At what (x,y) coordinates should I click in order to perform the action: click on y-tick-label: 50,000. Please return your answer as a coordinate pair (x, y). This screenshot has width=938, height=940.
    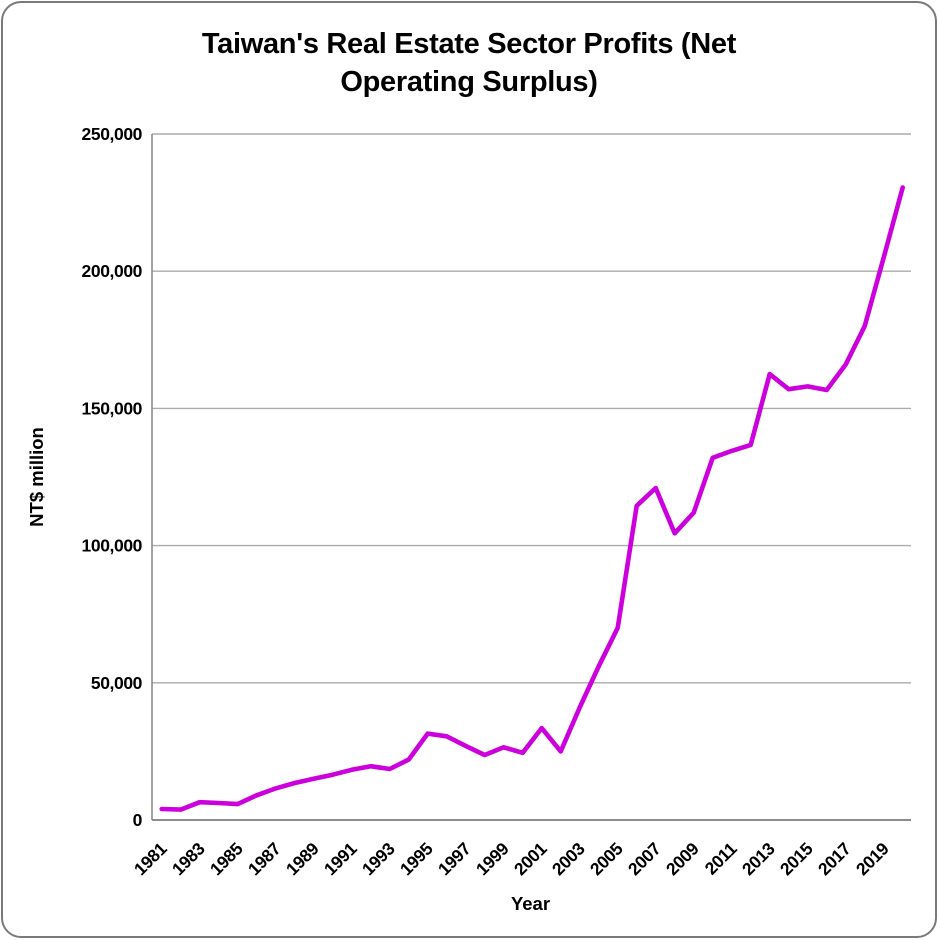
    Looking at the image, I should click on (117, 683).